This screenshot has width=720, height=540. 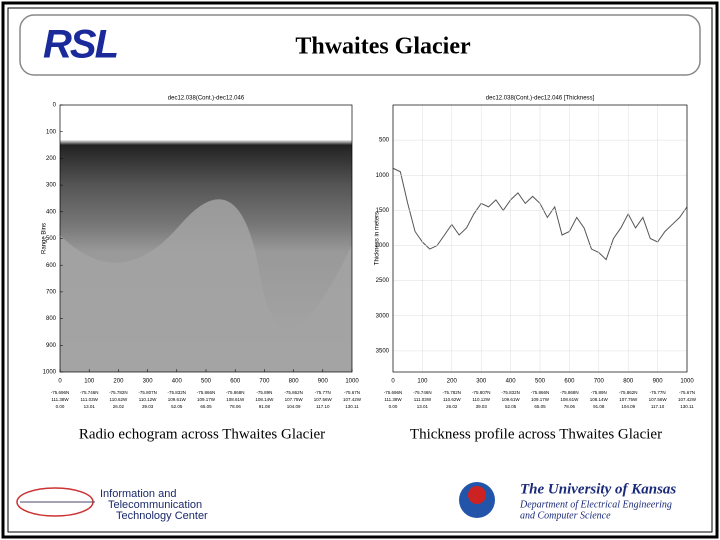 What do you see at coordinates (51, 186) in the screenshot?
I see `y-tick-label: 300` at bounding box center [51, 186].